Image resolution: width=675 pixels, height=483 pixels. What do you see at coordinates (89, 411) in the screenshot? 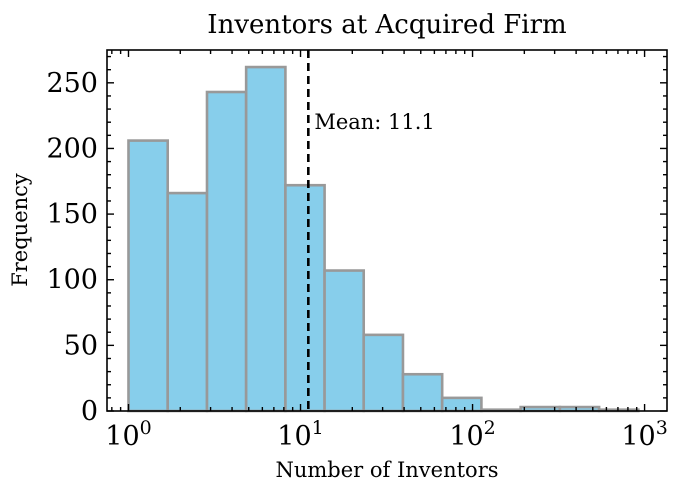
I see `y-tick-label: 0` at bounding box center [89, 411].